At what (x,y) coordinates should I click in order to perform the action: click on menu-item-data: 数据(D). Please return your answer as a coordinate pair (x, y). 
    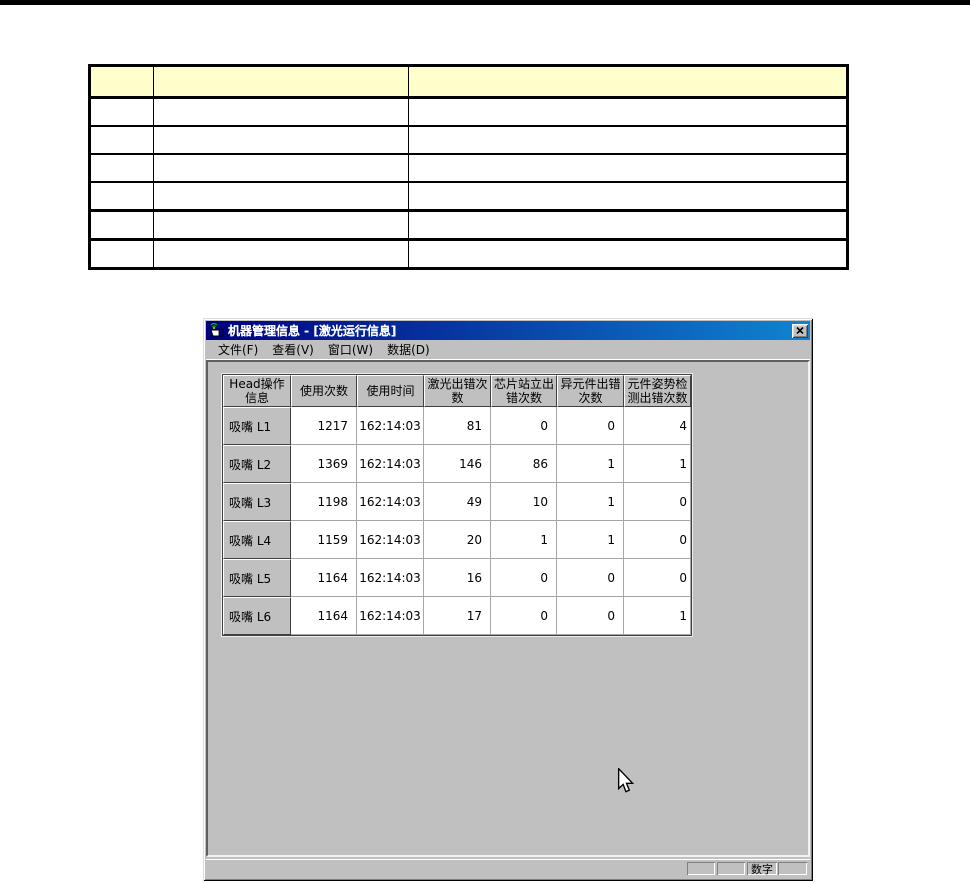
    Looking at the image, I should click on (408, 350).